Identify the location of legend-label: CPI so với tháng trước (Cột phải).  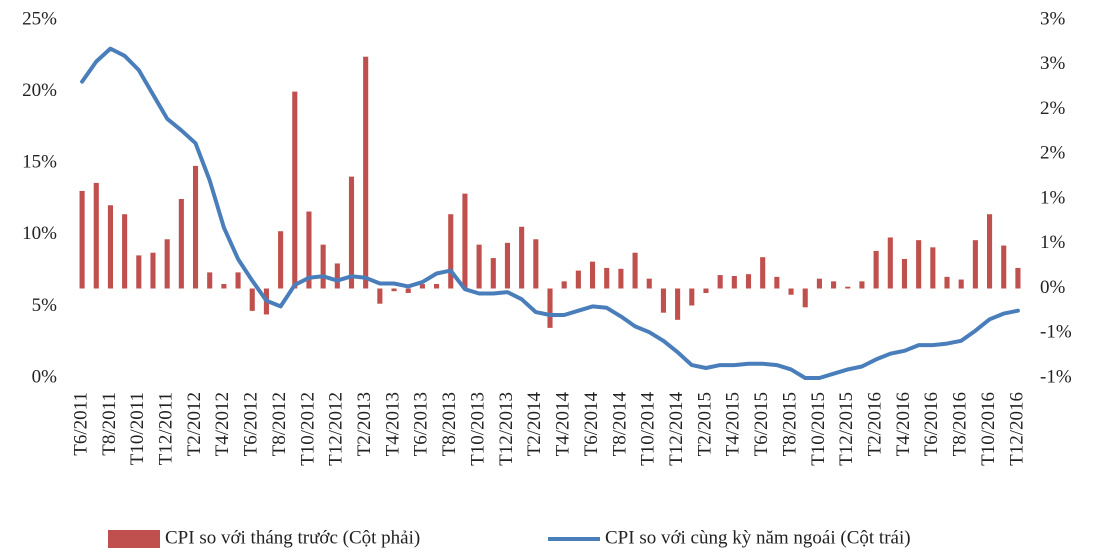
(292, 537).